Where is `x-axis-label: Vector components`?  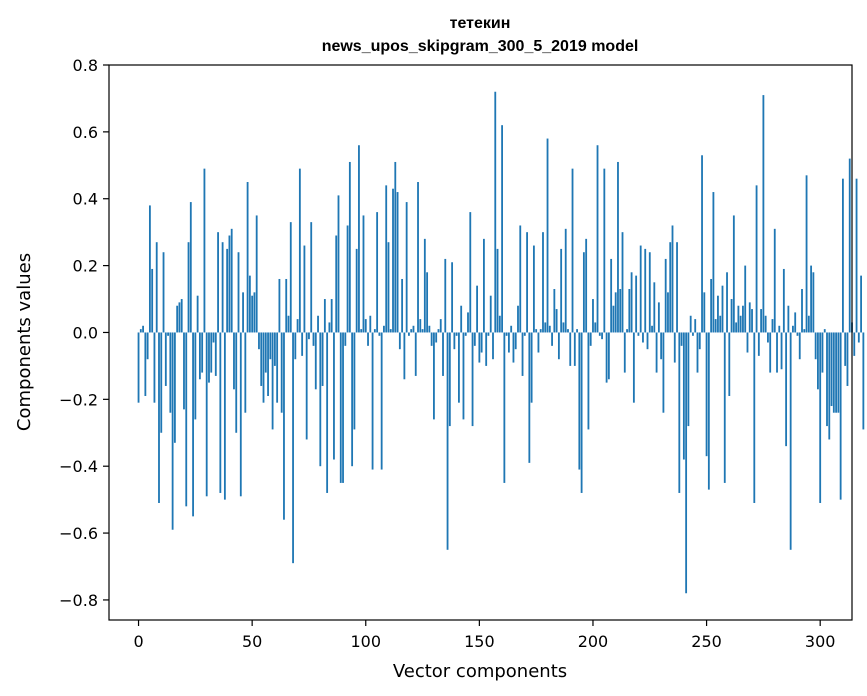
x-axis-label: Vector components is located at coordinates (480, 671).